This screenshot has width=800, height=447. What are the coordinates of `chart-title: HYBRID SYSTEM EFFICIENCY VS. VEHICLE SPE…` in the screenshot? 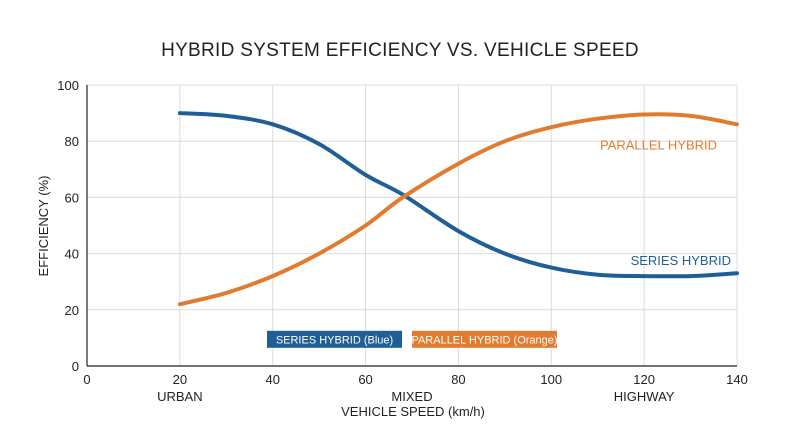 It's located at (400, 50).